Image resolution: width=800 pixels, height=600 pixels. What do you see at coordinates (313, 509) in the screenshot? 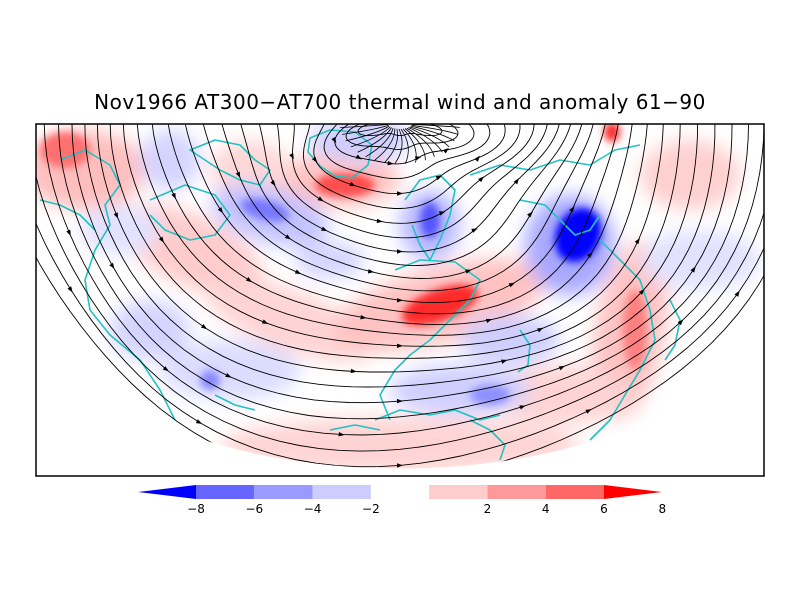
I see `colorbar-tick-label: −4` at bounding box center [313, 509].